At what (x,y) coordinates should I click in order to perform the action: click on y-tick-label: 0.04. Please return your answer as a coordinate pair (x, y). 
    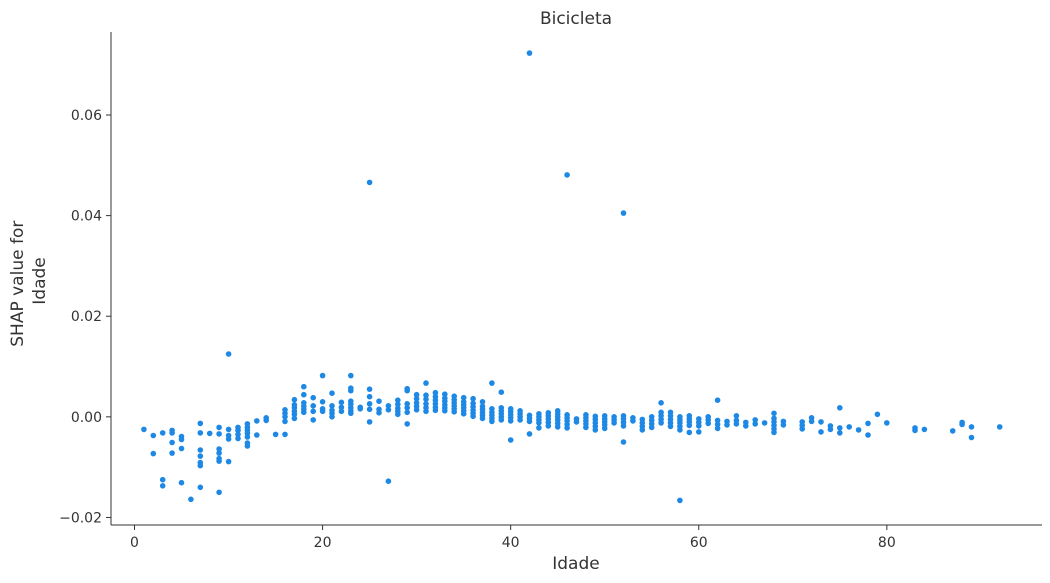
    Looking at the image, I should click on (86, 217).